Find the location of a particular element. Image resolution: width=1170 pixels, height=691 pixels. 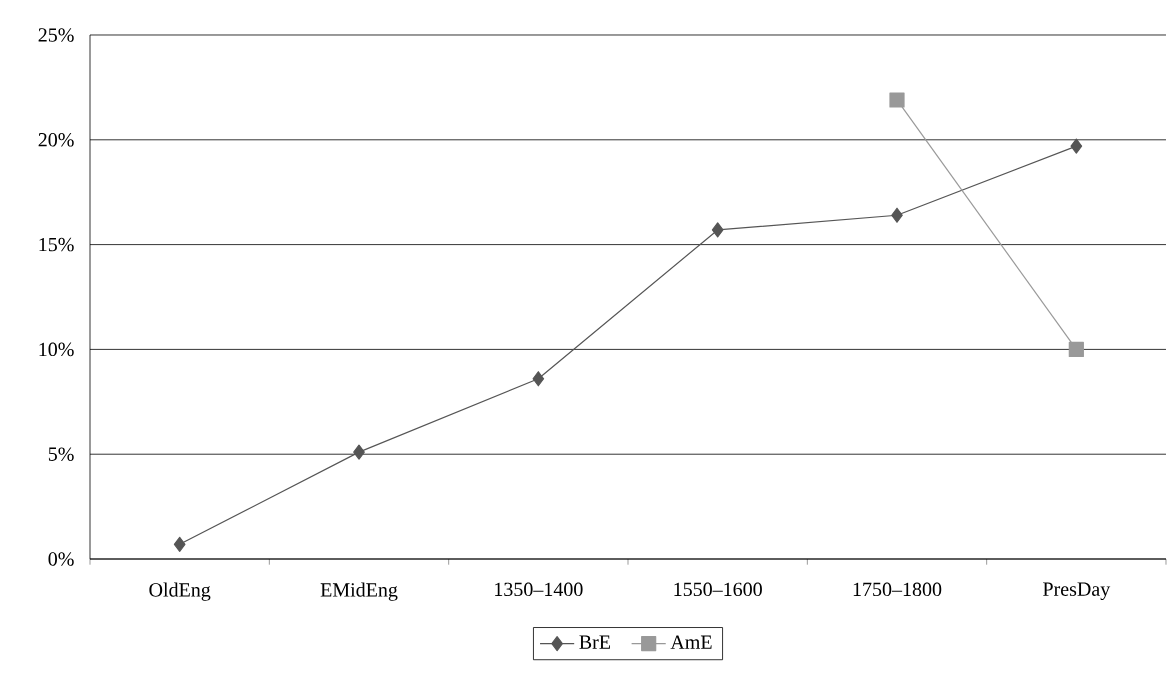

x-tick-label: 1350–1400 is located at coordinates (539, 589).